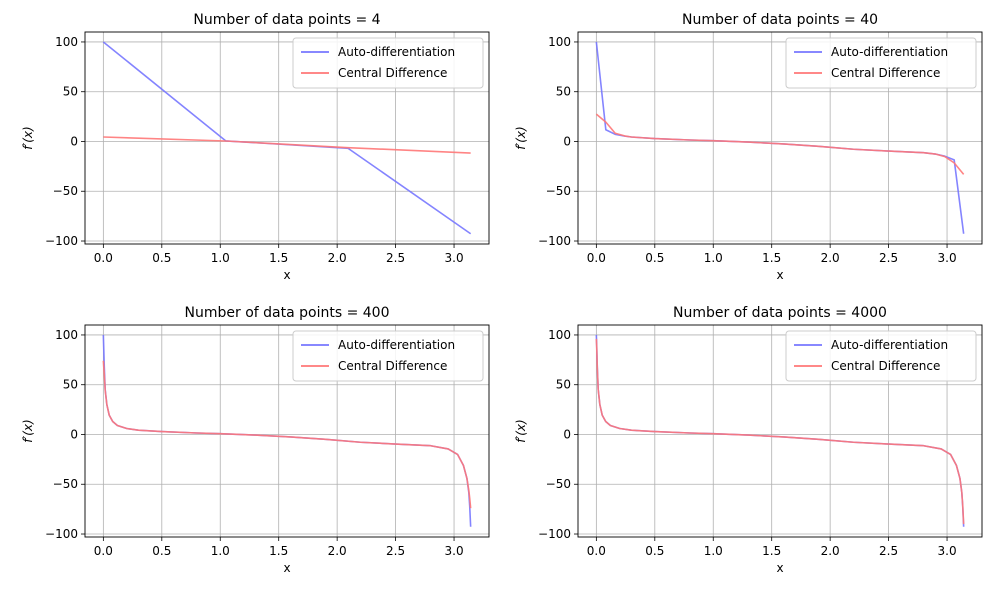  I want to click on chart-title: Number of data points = 400, so click(287, 313).